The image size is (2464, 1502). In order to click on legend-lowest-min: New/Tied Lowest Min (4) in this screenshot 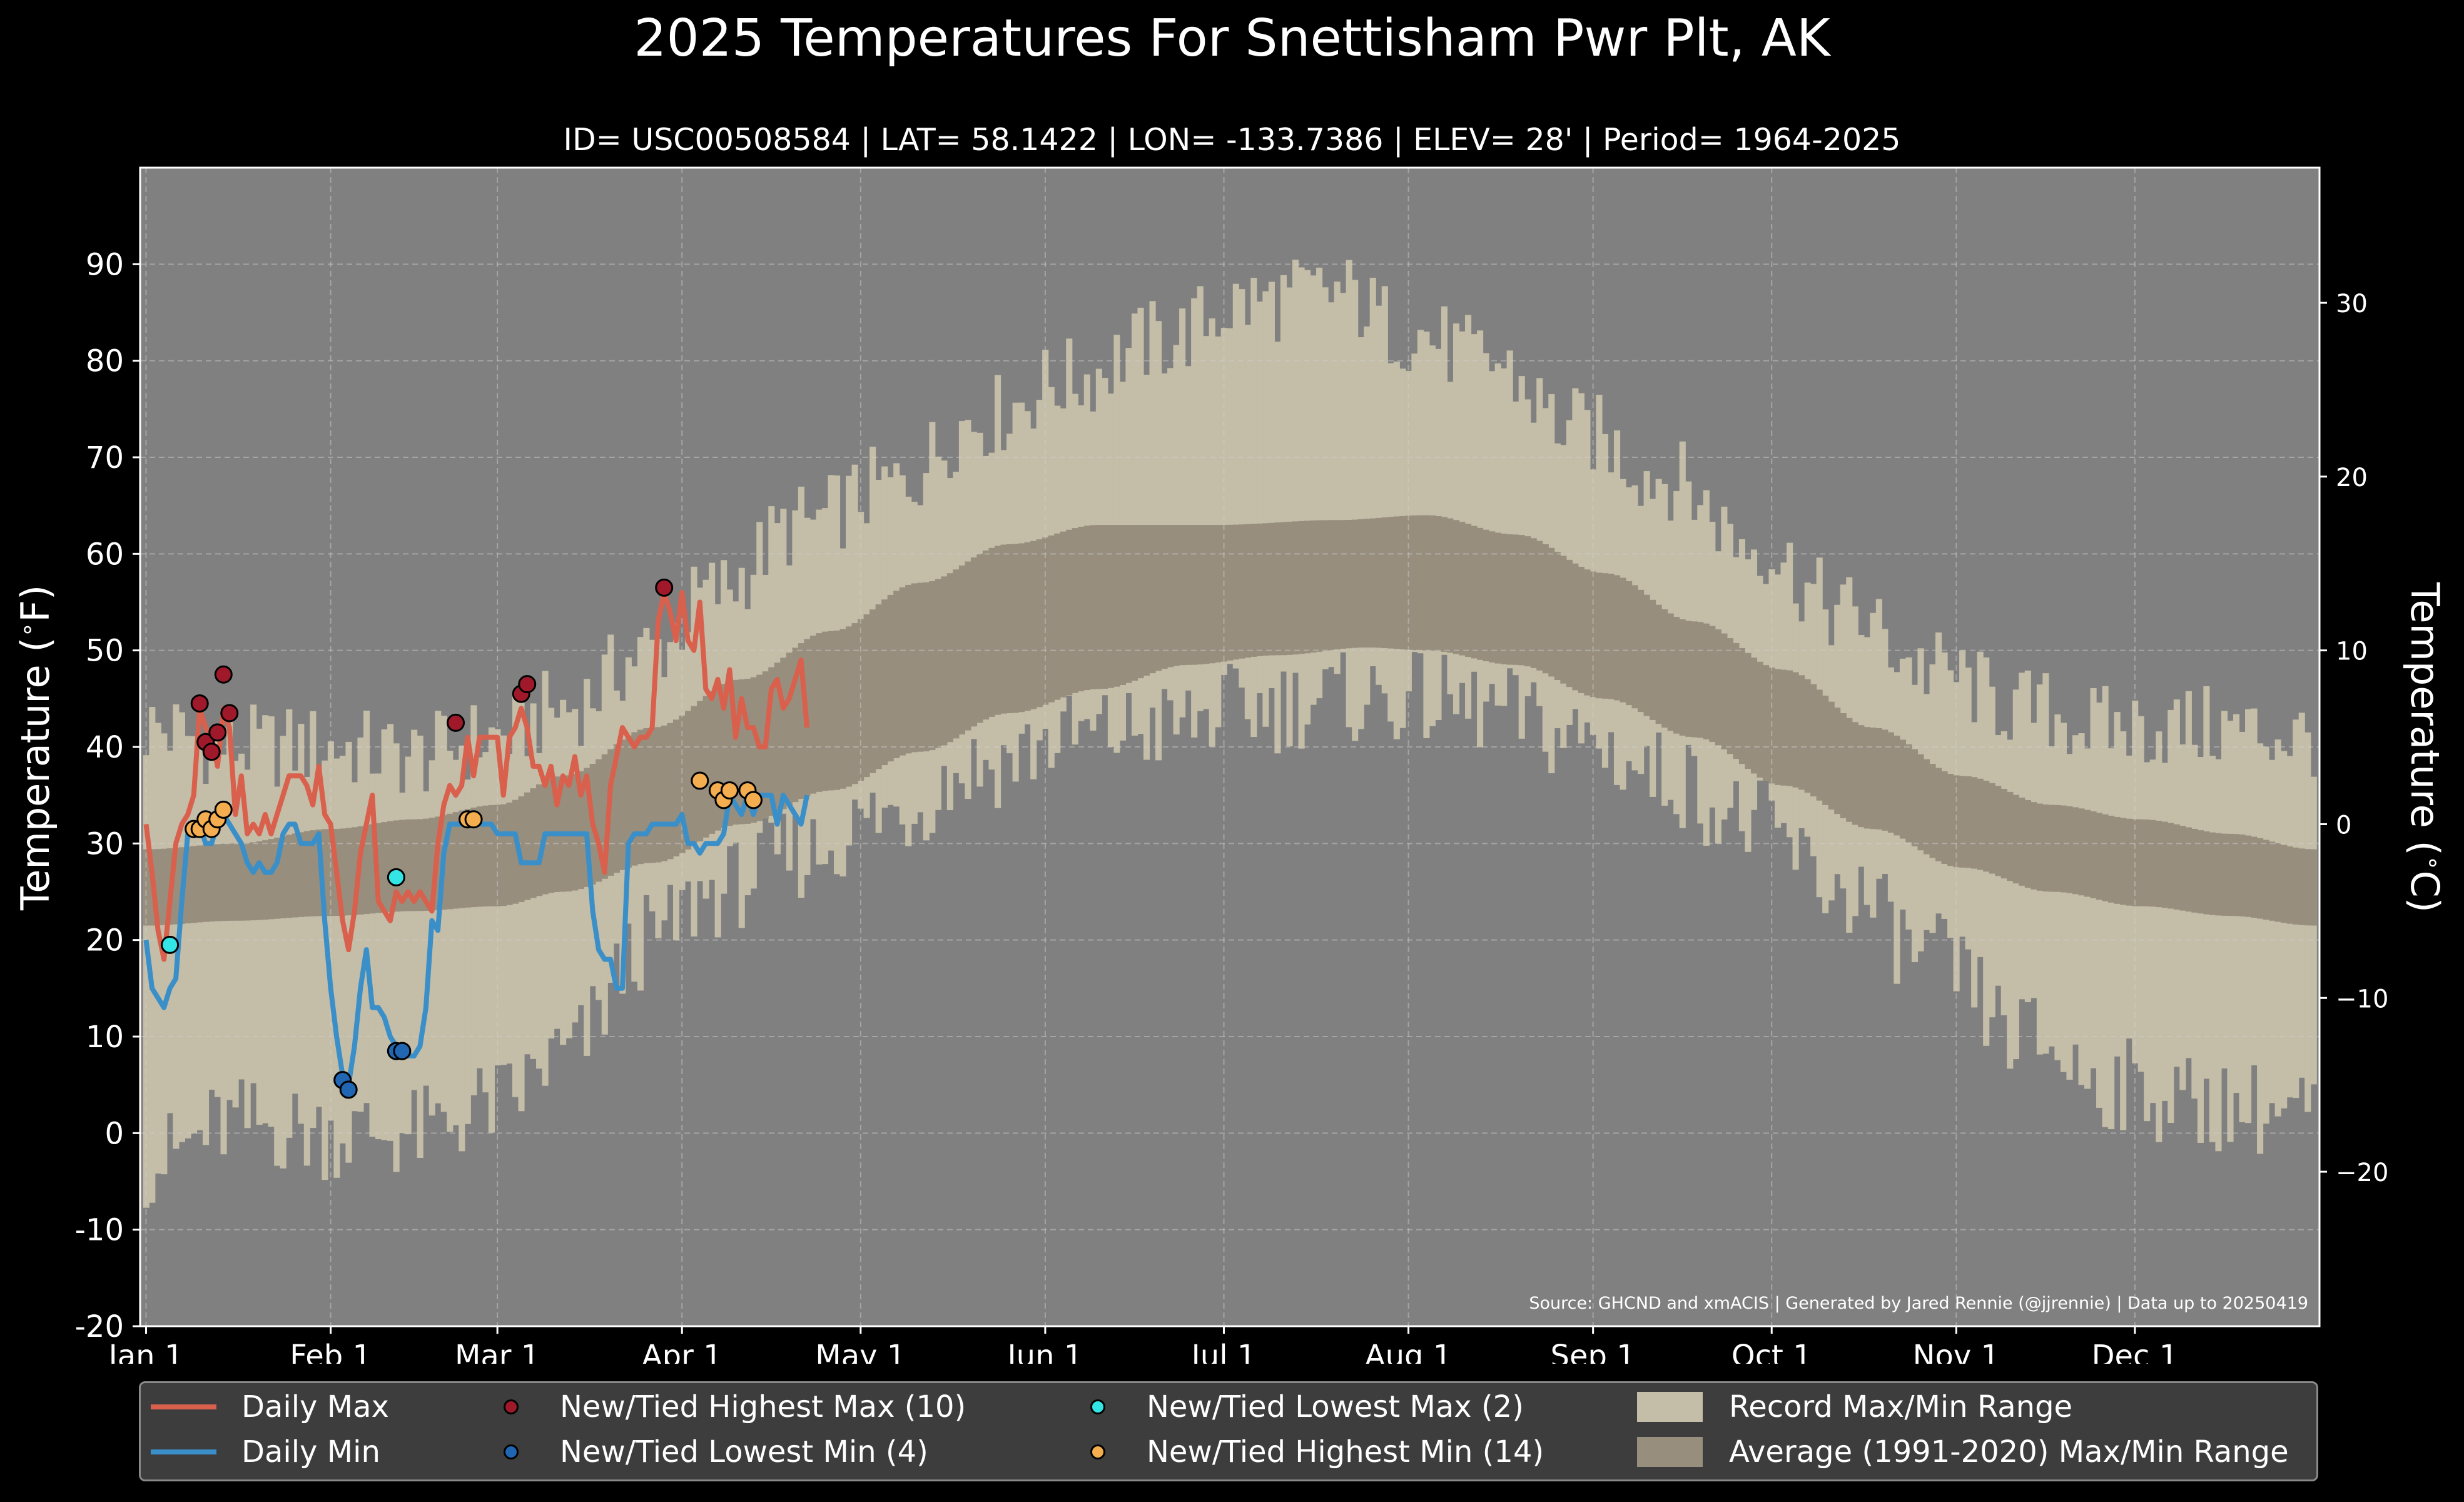, I will do `click(704, 1452)`.